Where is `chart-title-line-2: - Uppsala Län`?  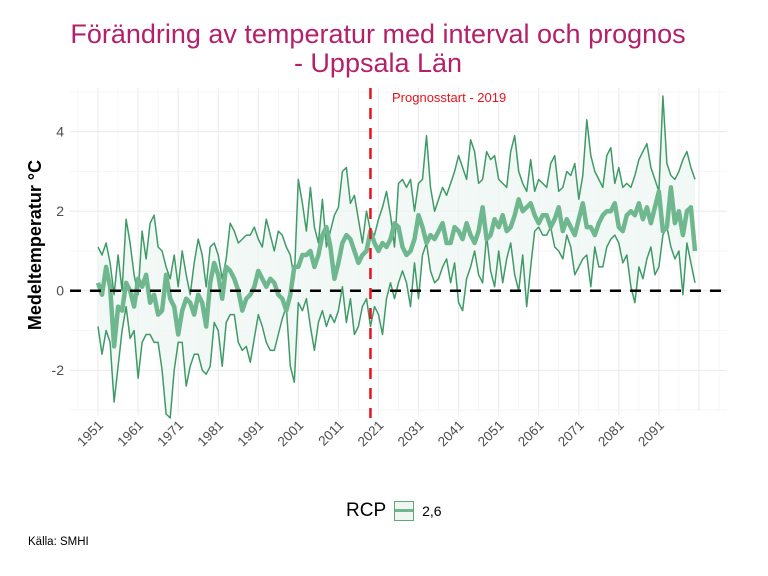 chart-title-line-2: - Uppsala Län is located at coordinates (378, 63).